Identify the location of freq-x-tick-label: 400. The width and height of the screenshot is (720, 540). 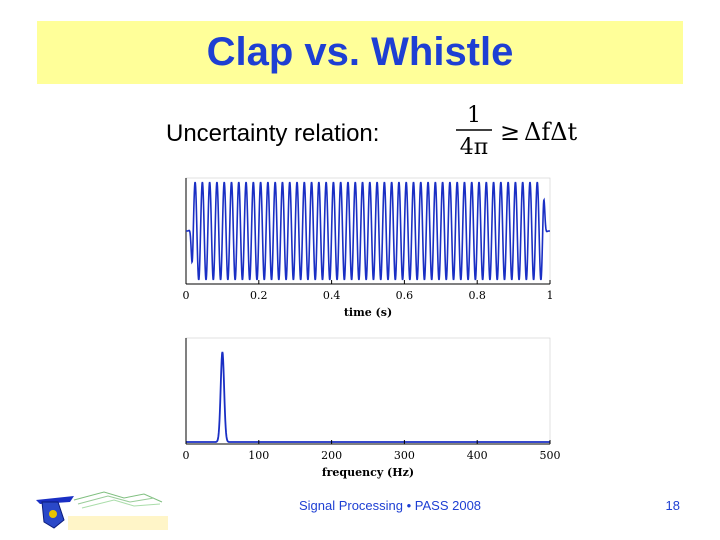
(477, 455).